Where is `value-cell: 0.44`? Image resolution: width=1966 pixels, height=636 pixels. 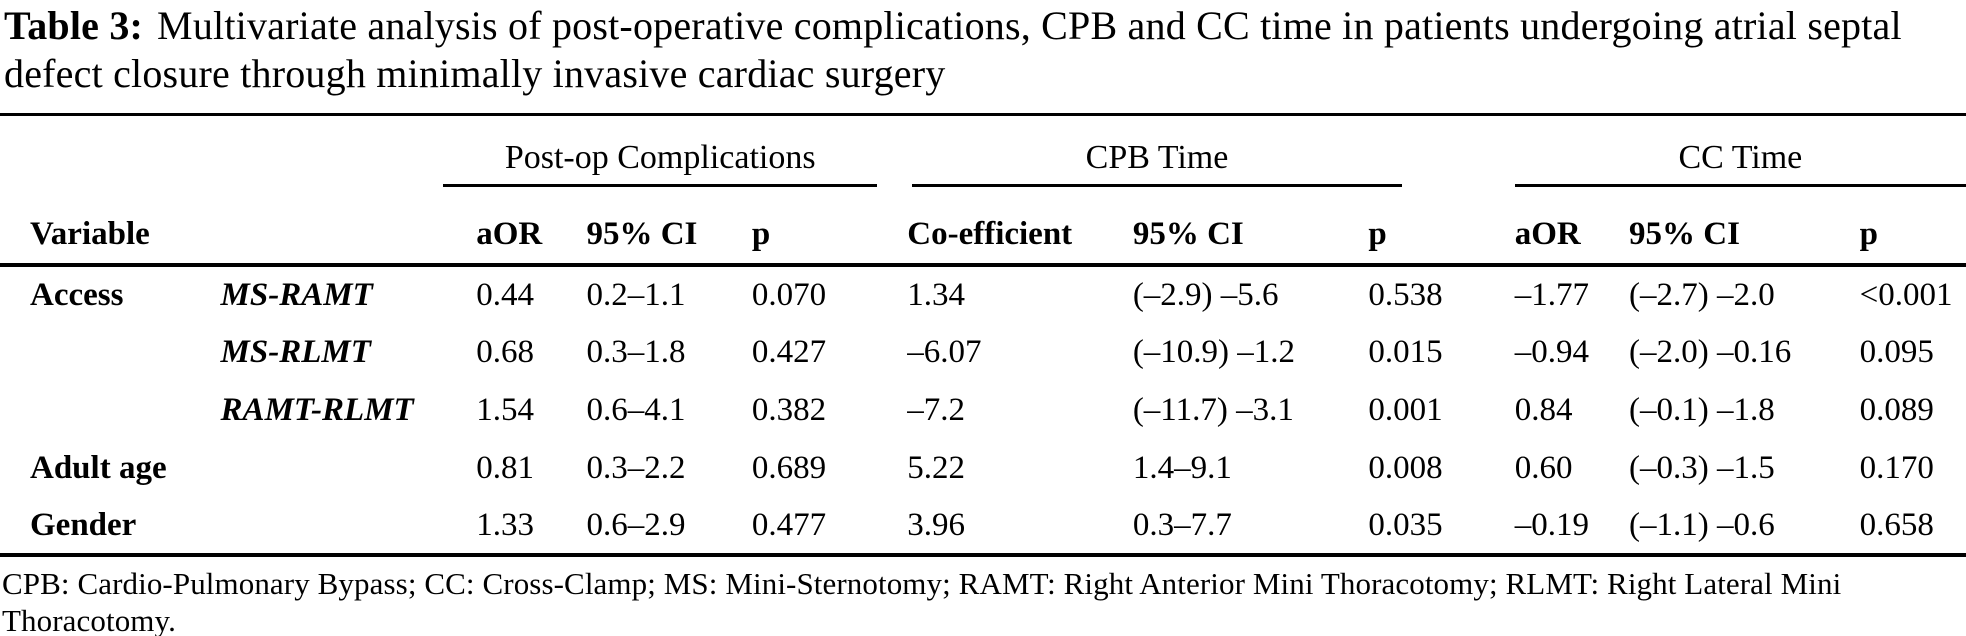
value-cell: 0.44 is located at coordinates (505, 294).